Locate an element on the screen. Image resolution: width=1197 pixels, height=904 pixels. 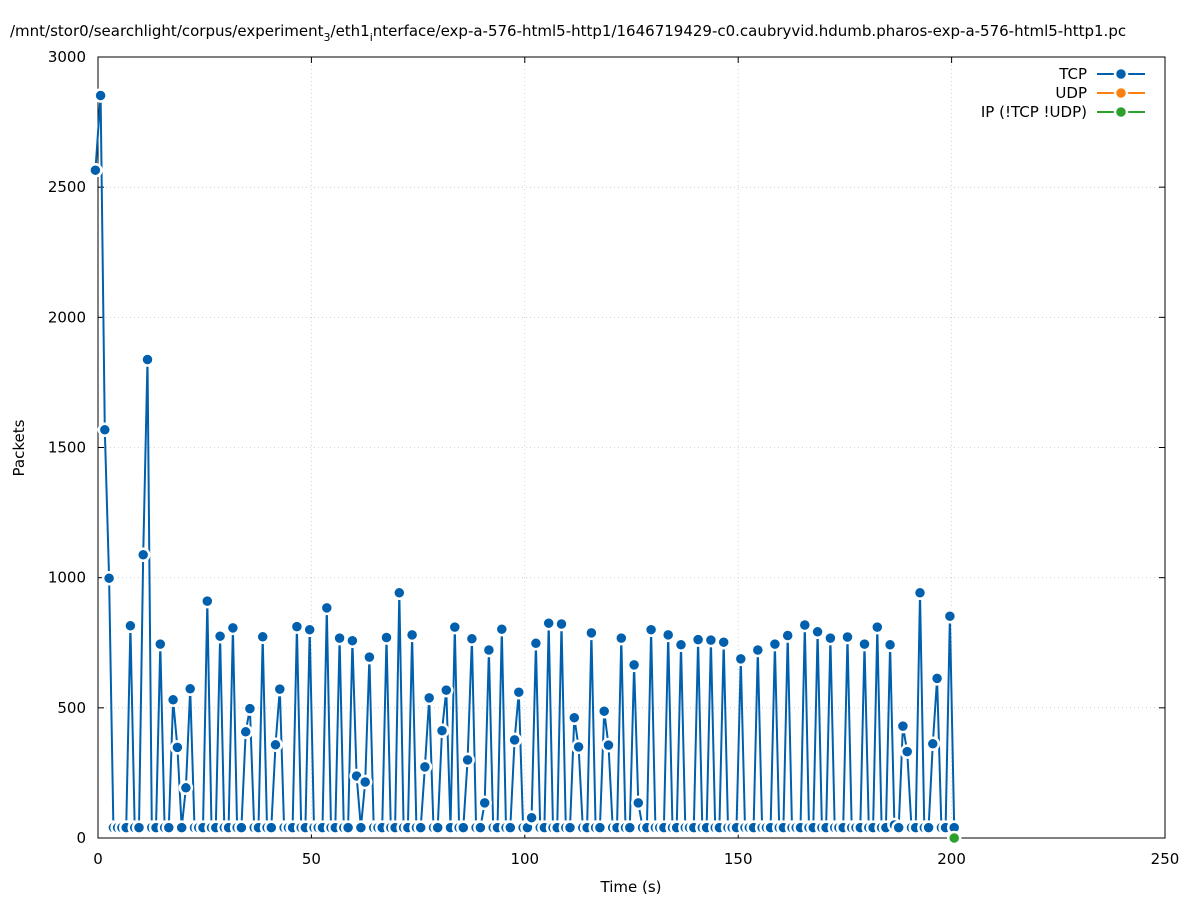
y-tick-label: 2000 is located at coordinates (67, 317).